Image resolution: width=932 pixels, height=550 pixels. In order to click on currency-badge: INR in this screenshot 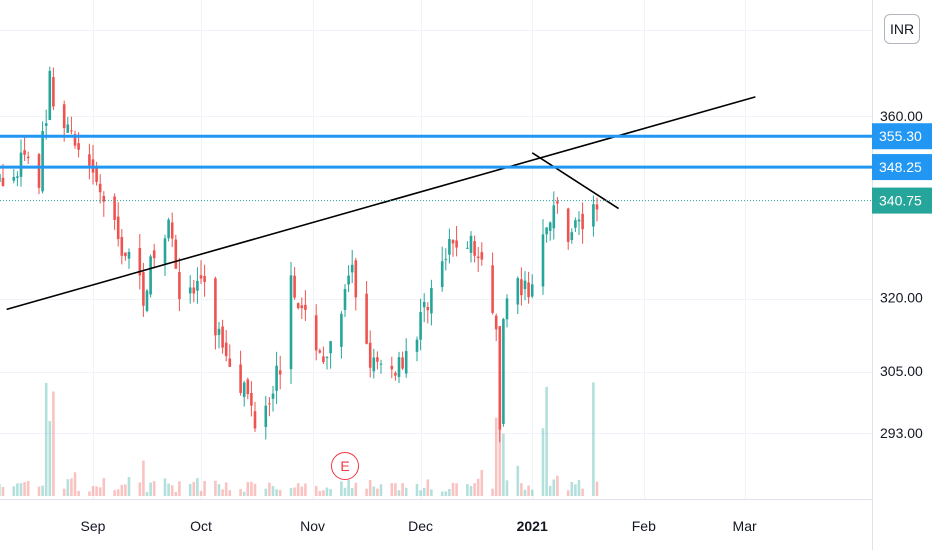, I will do `click(902, 29)`.